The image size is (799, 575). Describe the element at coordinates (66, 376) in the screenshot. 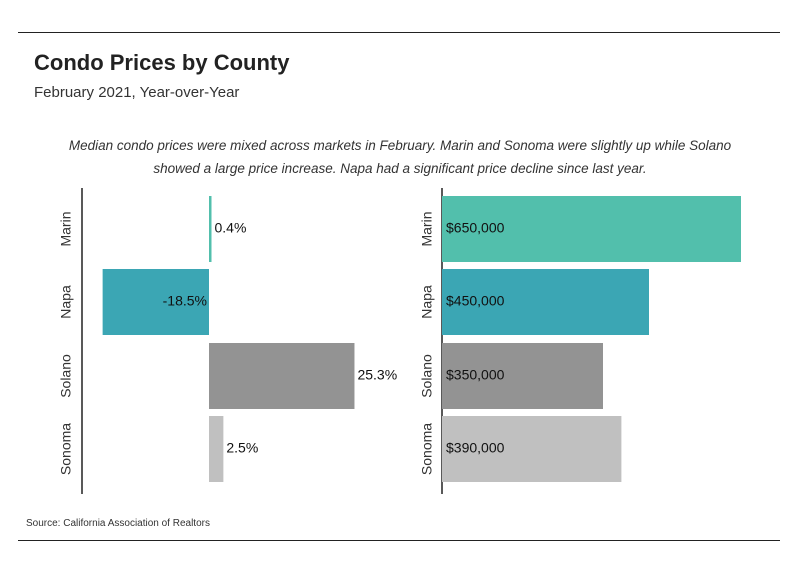

I see `category-label-pct-solano: Solano` at that location.